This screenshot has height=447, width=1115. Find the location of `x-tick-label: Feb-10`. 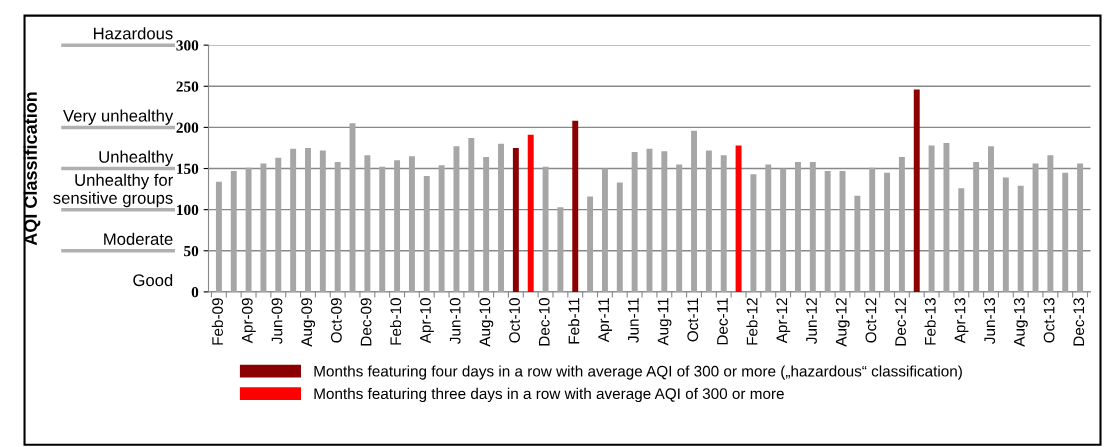

x-tick-label: Feb-10 is located at coordinates (395, 321).